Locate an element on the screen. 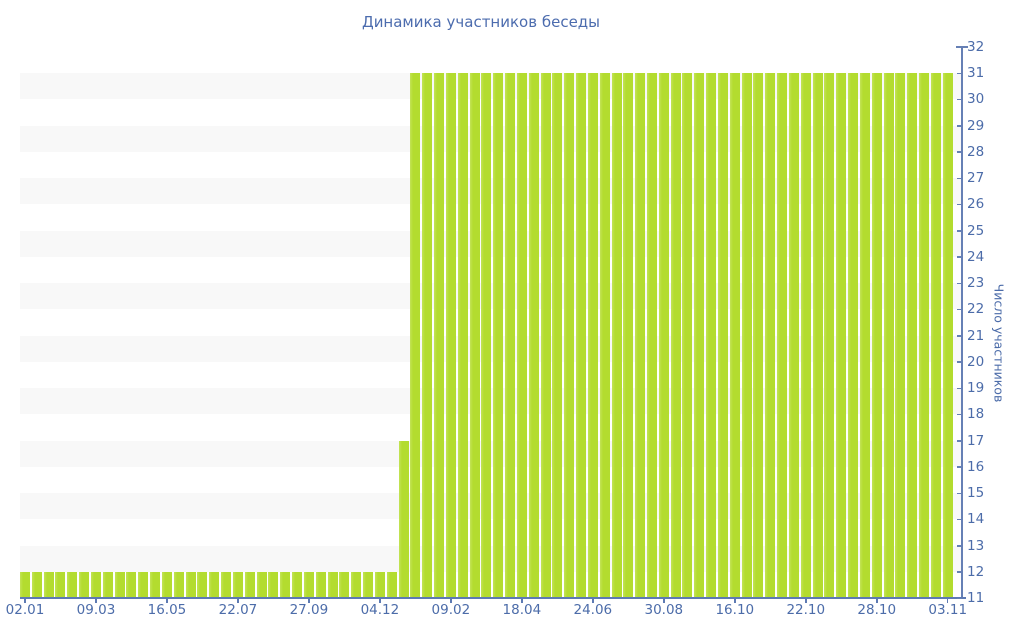 The height and width of the screenshot is (640, 1024). y-tick-label: 28 is located at coordinates (976, 151).